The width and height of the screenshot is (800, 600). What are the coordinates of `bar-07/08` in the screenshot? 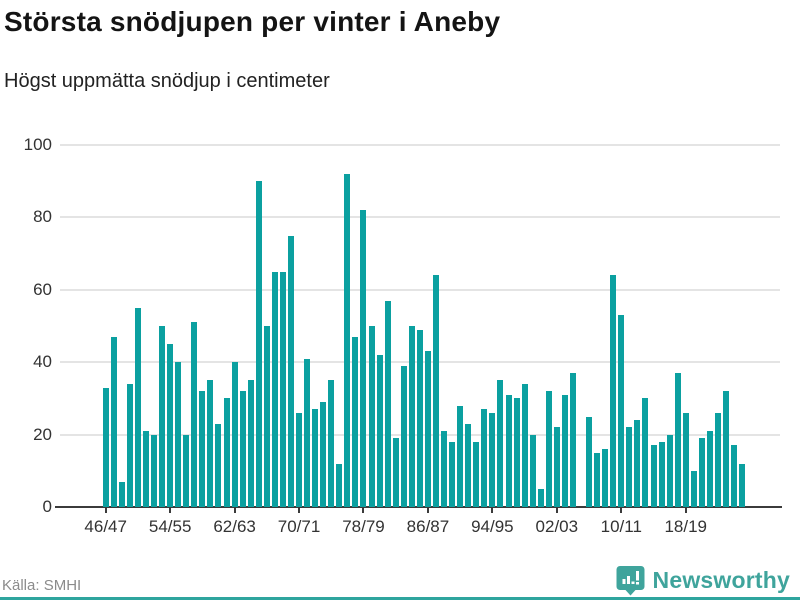 It's located at (597, 479).